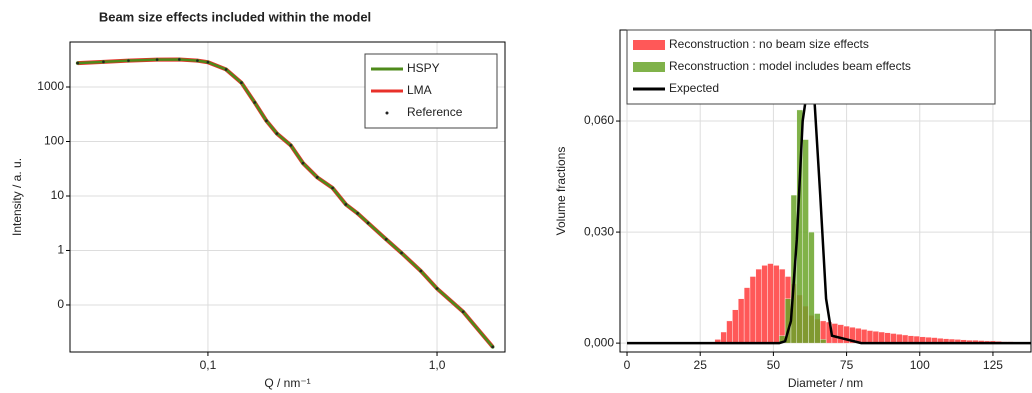 This screenshot has width=1032, height=393. I want to click on y-tick-label: 0,060, so click(599, 120).